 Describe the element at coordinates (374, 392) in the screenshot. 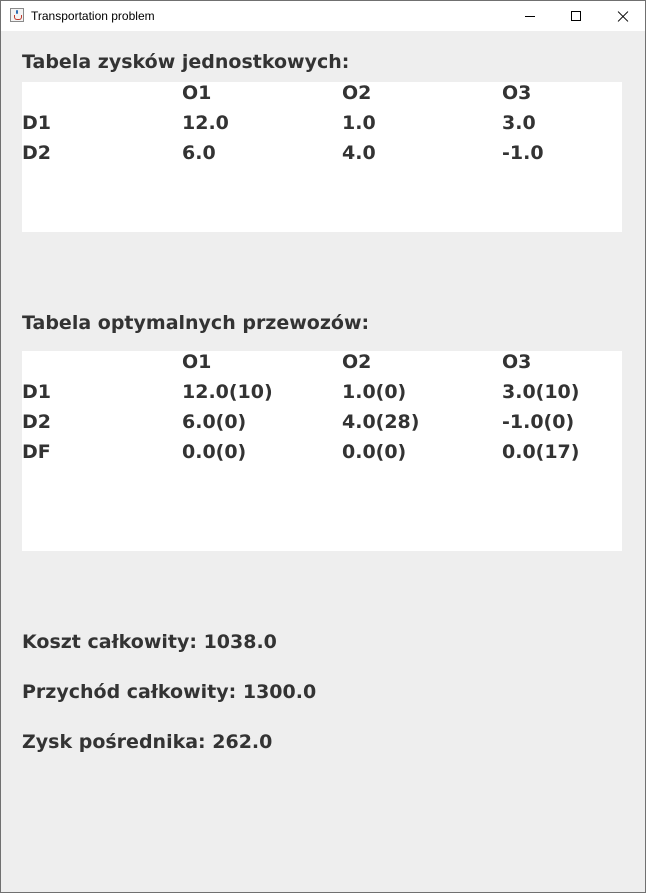

I see `table-cell: 1.0(0)` at that location.